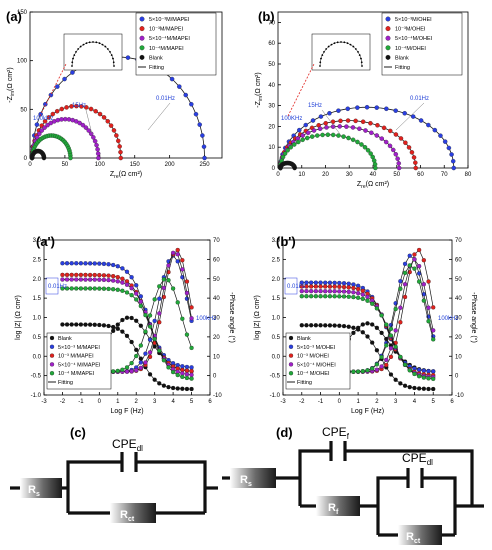  I want to click on y-axis-label-left: log |Z| (Ω cm²), so click(257, 317).